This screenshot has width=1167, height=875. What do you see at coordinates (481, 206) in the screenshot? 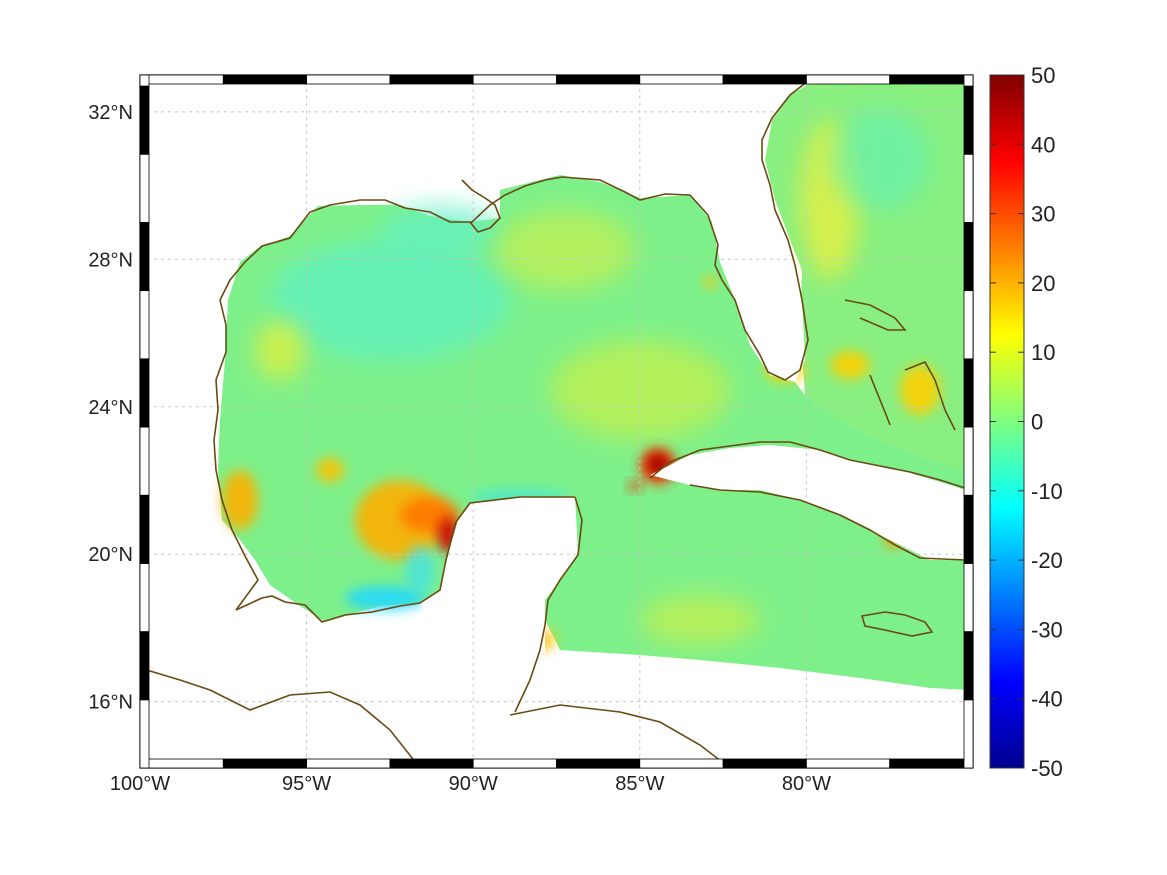
I see `mississippi-delta` at bounding box center [481, 206].